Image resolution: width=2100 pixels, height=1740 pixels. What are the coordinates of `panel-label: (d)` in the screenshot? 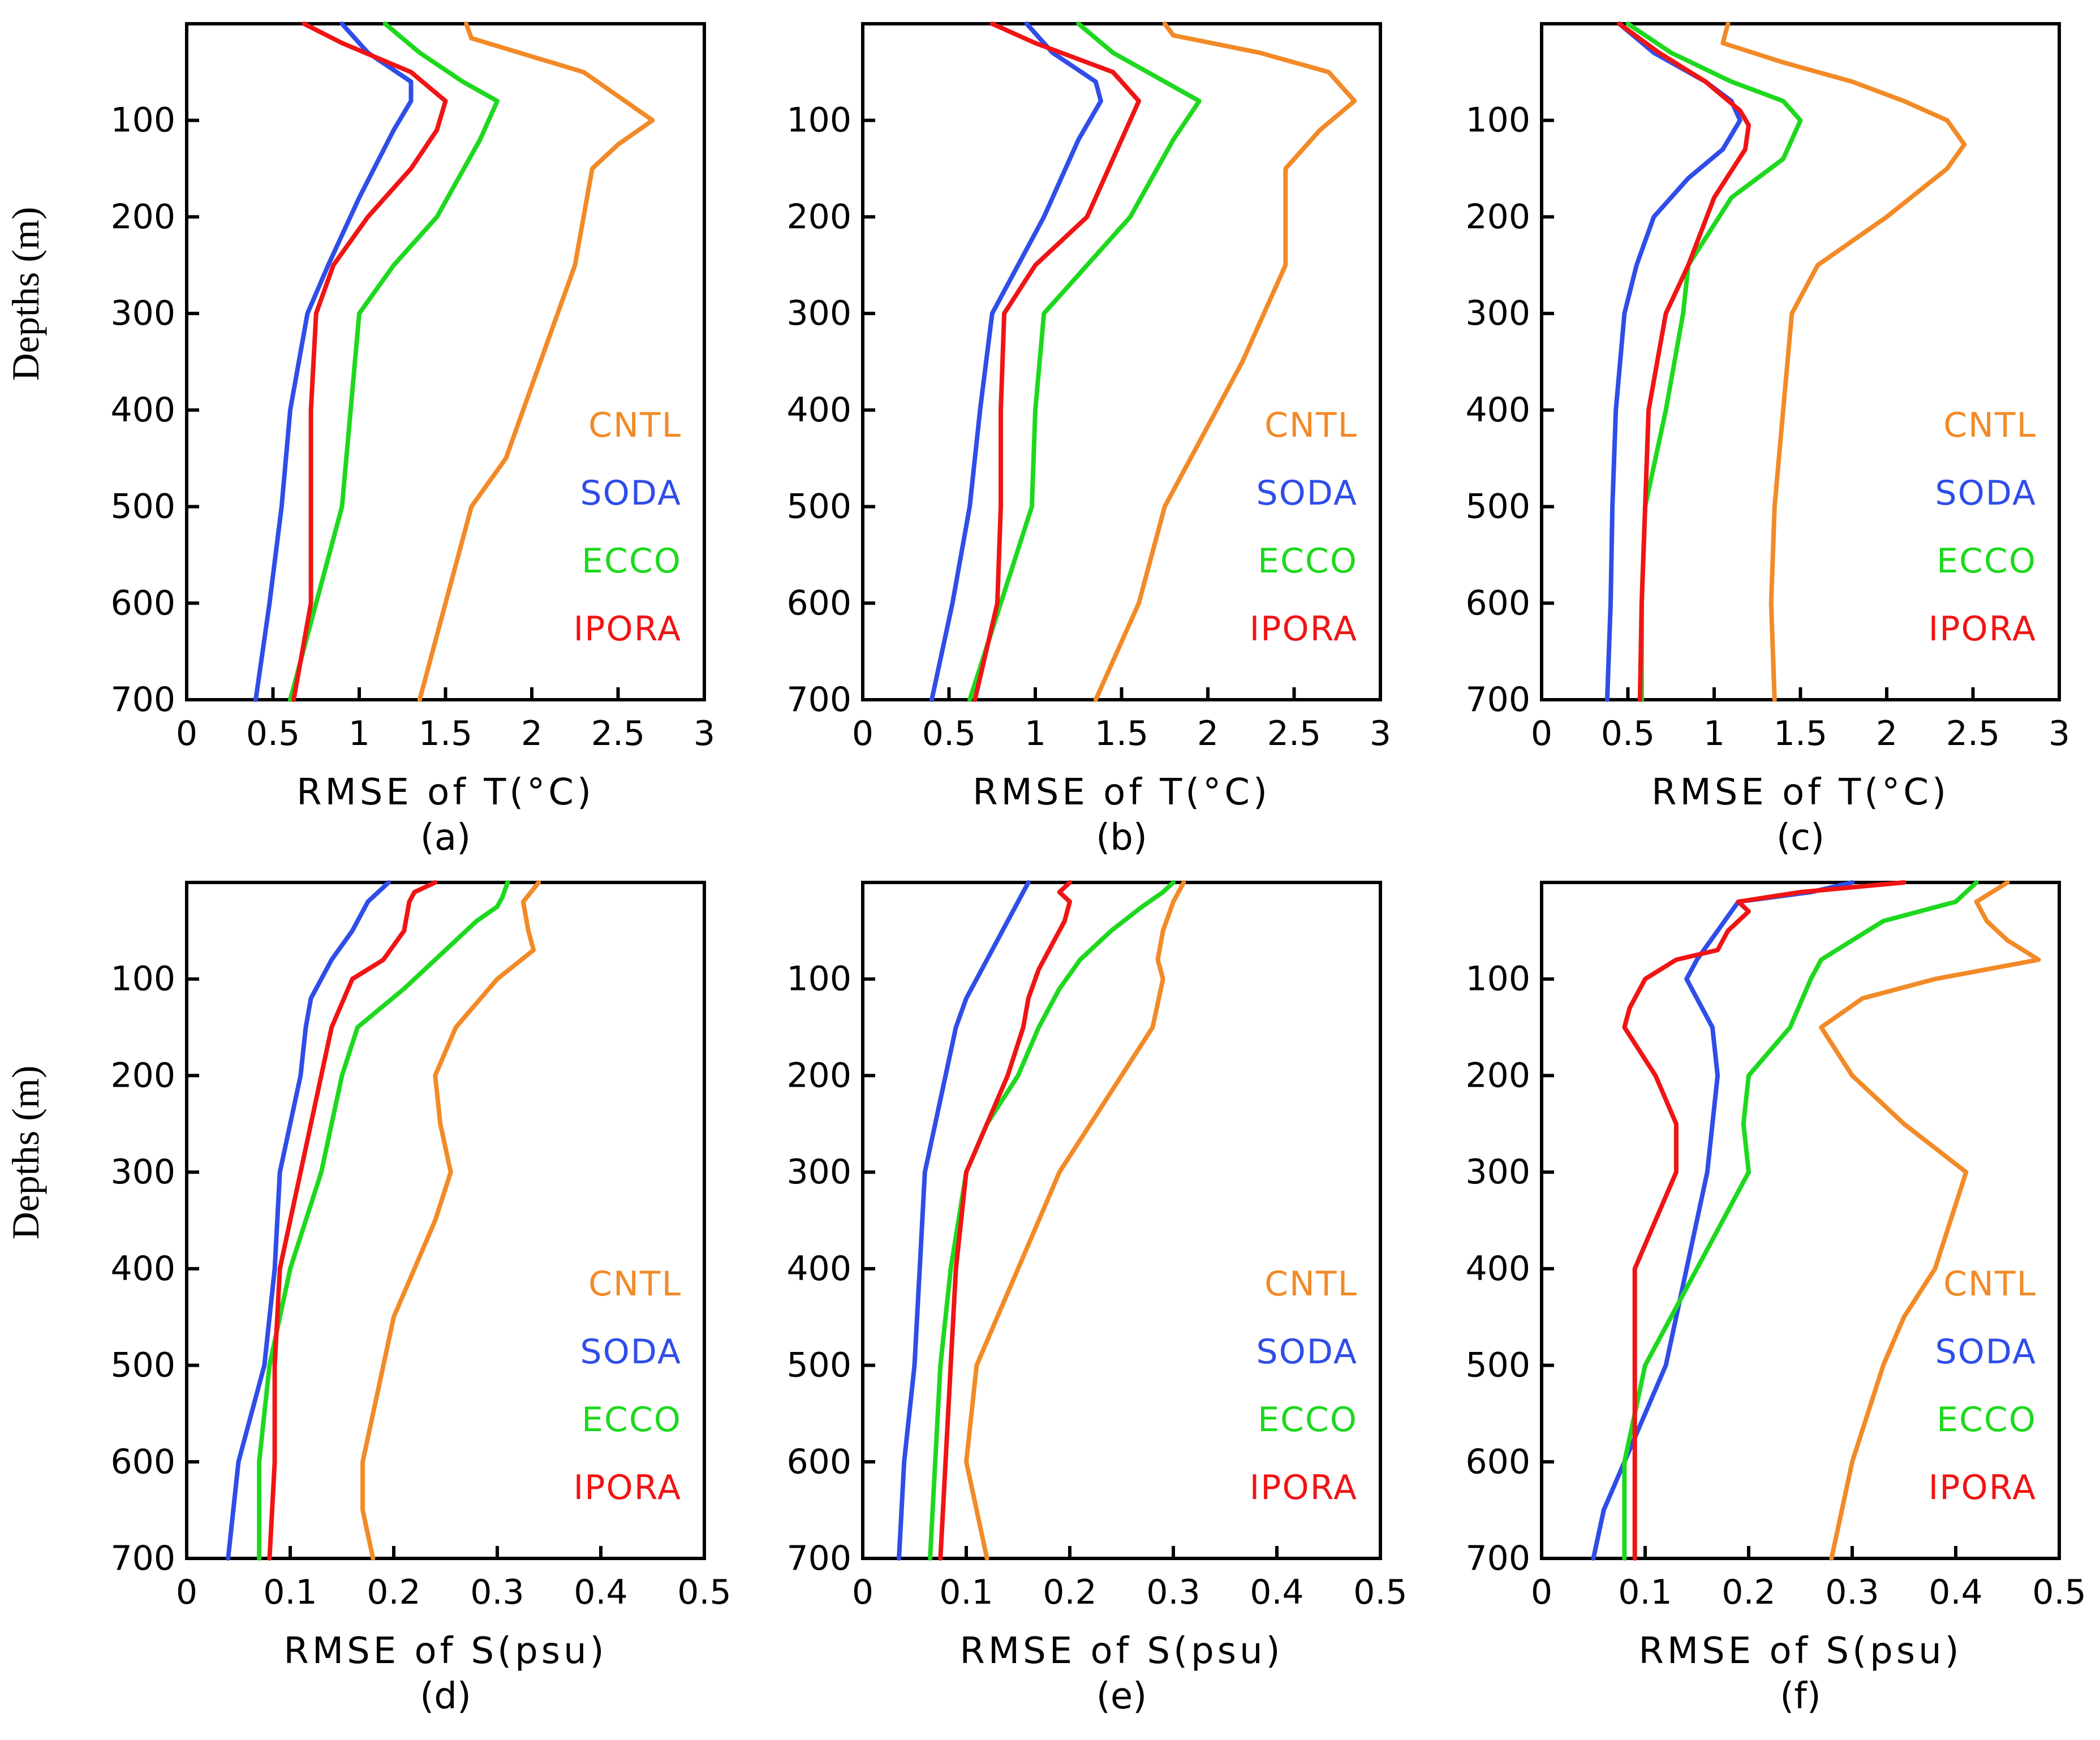 It's located at (445, 1696).